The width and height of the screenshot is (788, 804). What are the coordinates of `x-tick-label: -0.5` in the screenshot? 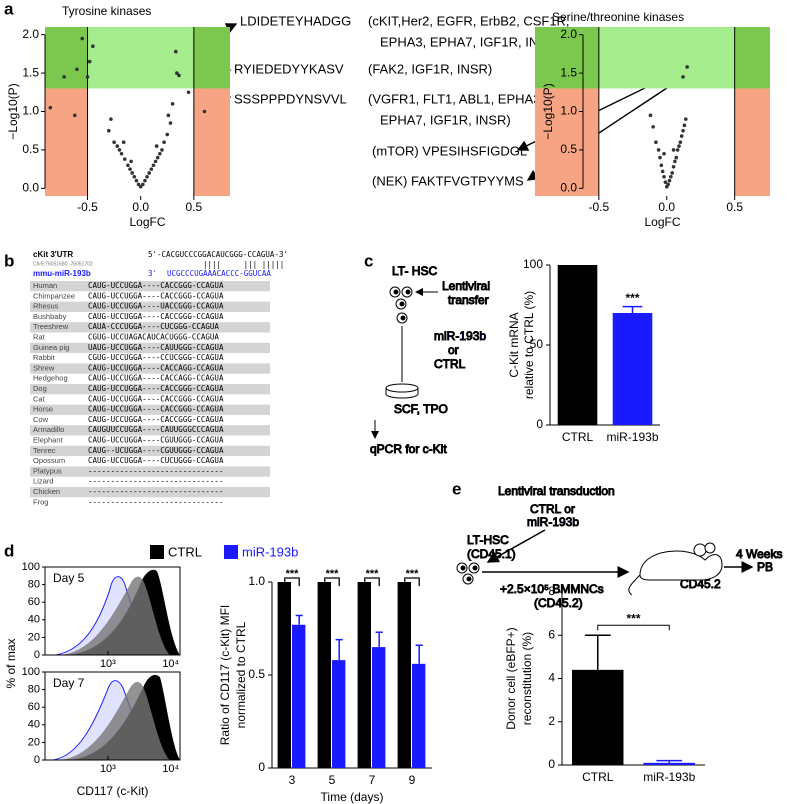 It's located at (599, 207).